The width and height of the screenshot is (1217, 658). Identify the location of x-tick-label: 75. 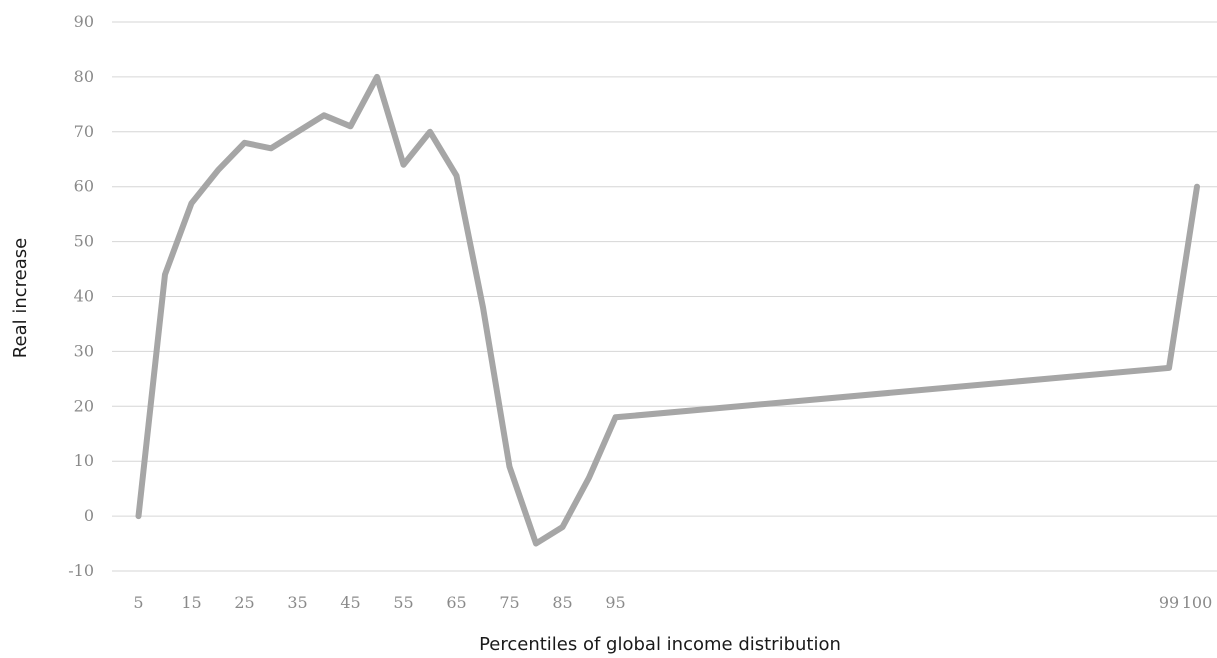
(509, 602).